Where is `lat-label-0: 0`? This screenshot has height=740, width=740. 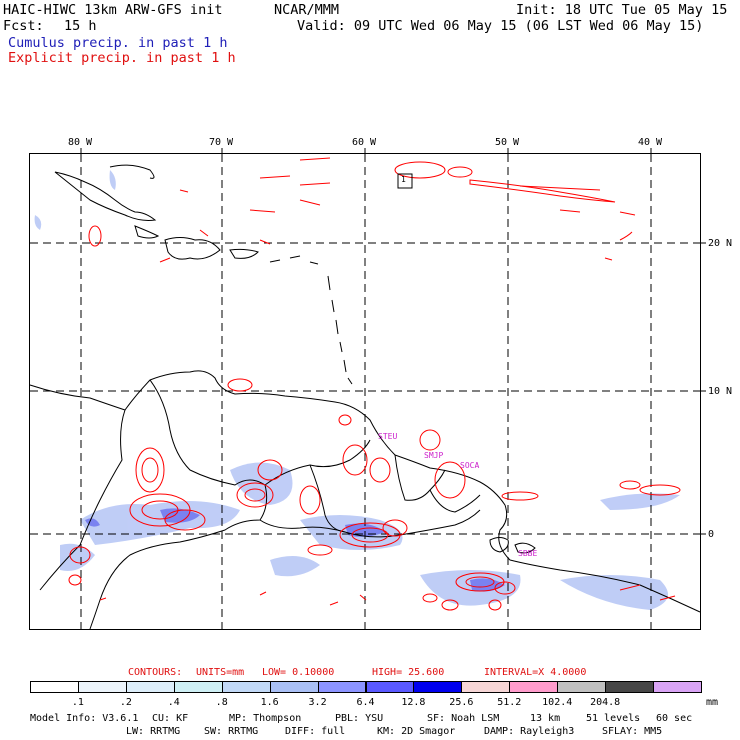
lat-label-0: 0 is located at coordinates (711, 534).